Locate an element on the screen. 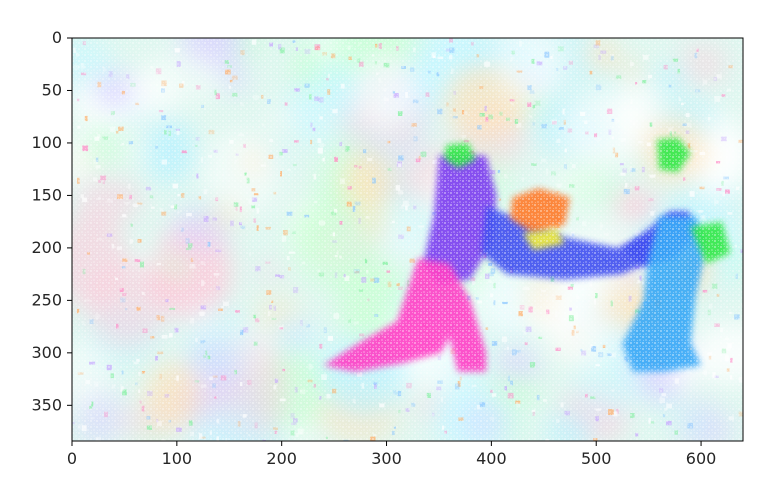  y-tick-label: 200 is located at coordinates (46, 247).